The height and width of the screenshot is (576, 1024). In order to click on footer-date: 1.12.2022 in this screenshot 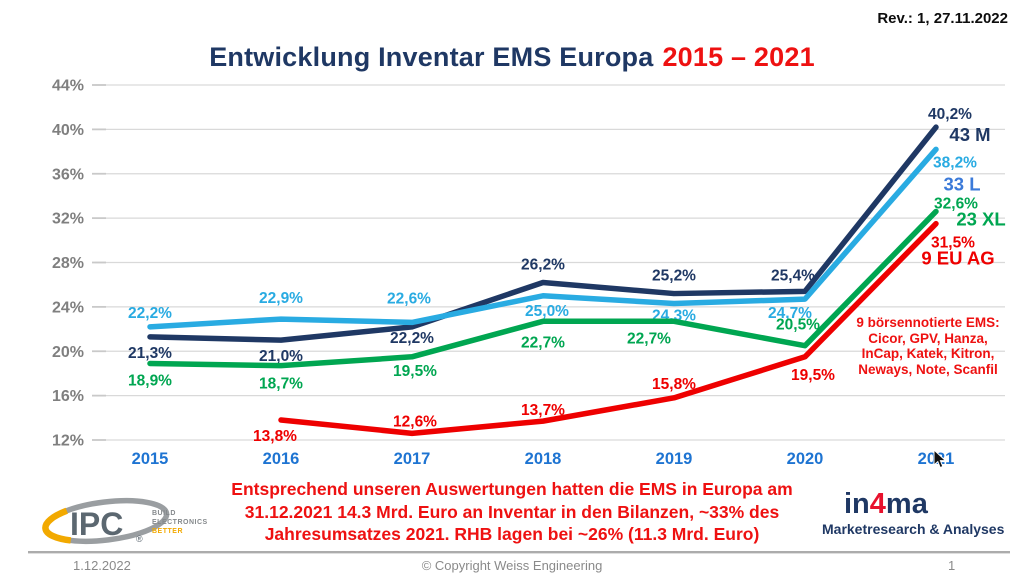, I will do `click(102, 565)`.